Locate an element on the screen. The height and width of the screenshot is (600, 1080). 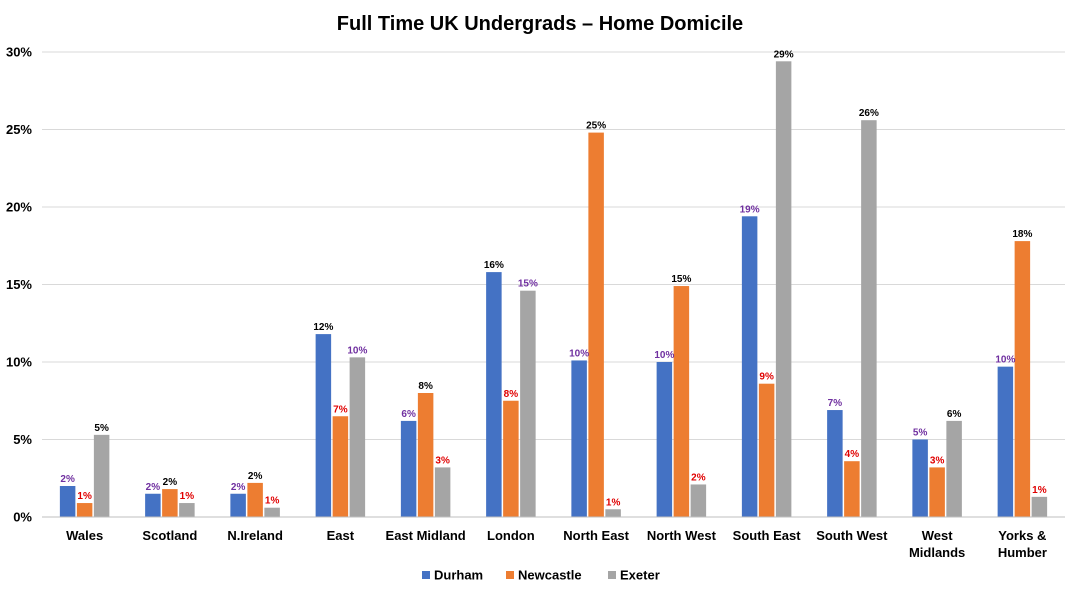
data-label: 4% is located at coordinates (852, 454).